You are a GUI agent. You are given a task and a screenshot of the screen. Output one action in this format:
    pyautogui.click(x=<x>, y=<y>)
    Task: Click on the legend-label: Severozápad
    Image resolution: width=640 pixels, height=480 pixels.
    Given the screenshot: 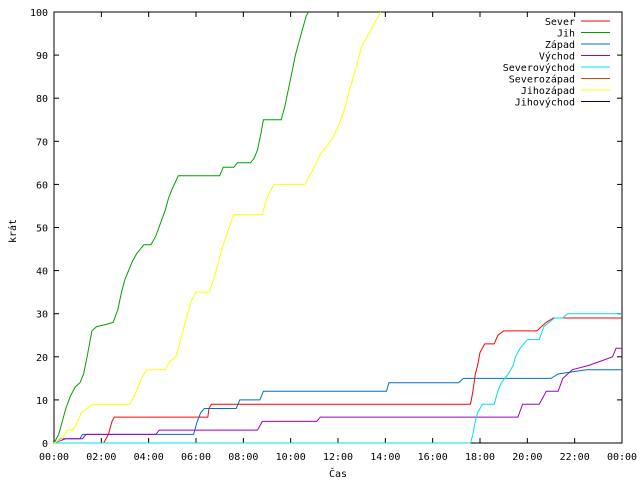 What is the action you would take?
    pyautogui.click(x=542, y=80)
    